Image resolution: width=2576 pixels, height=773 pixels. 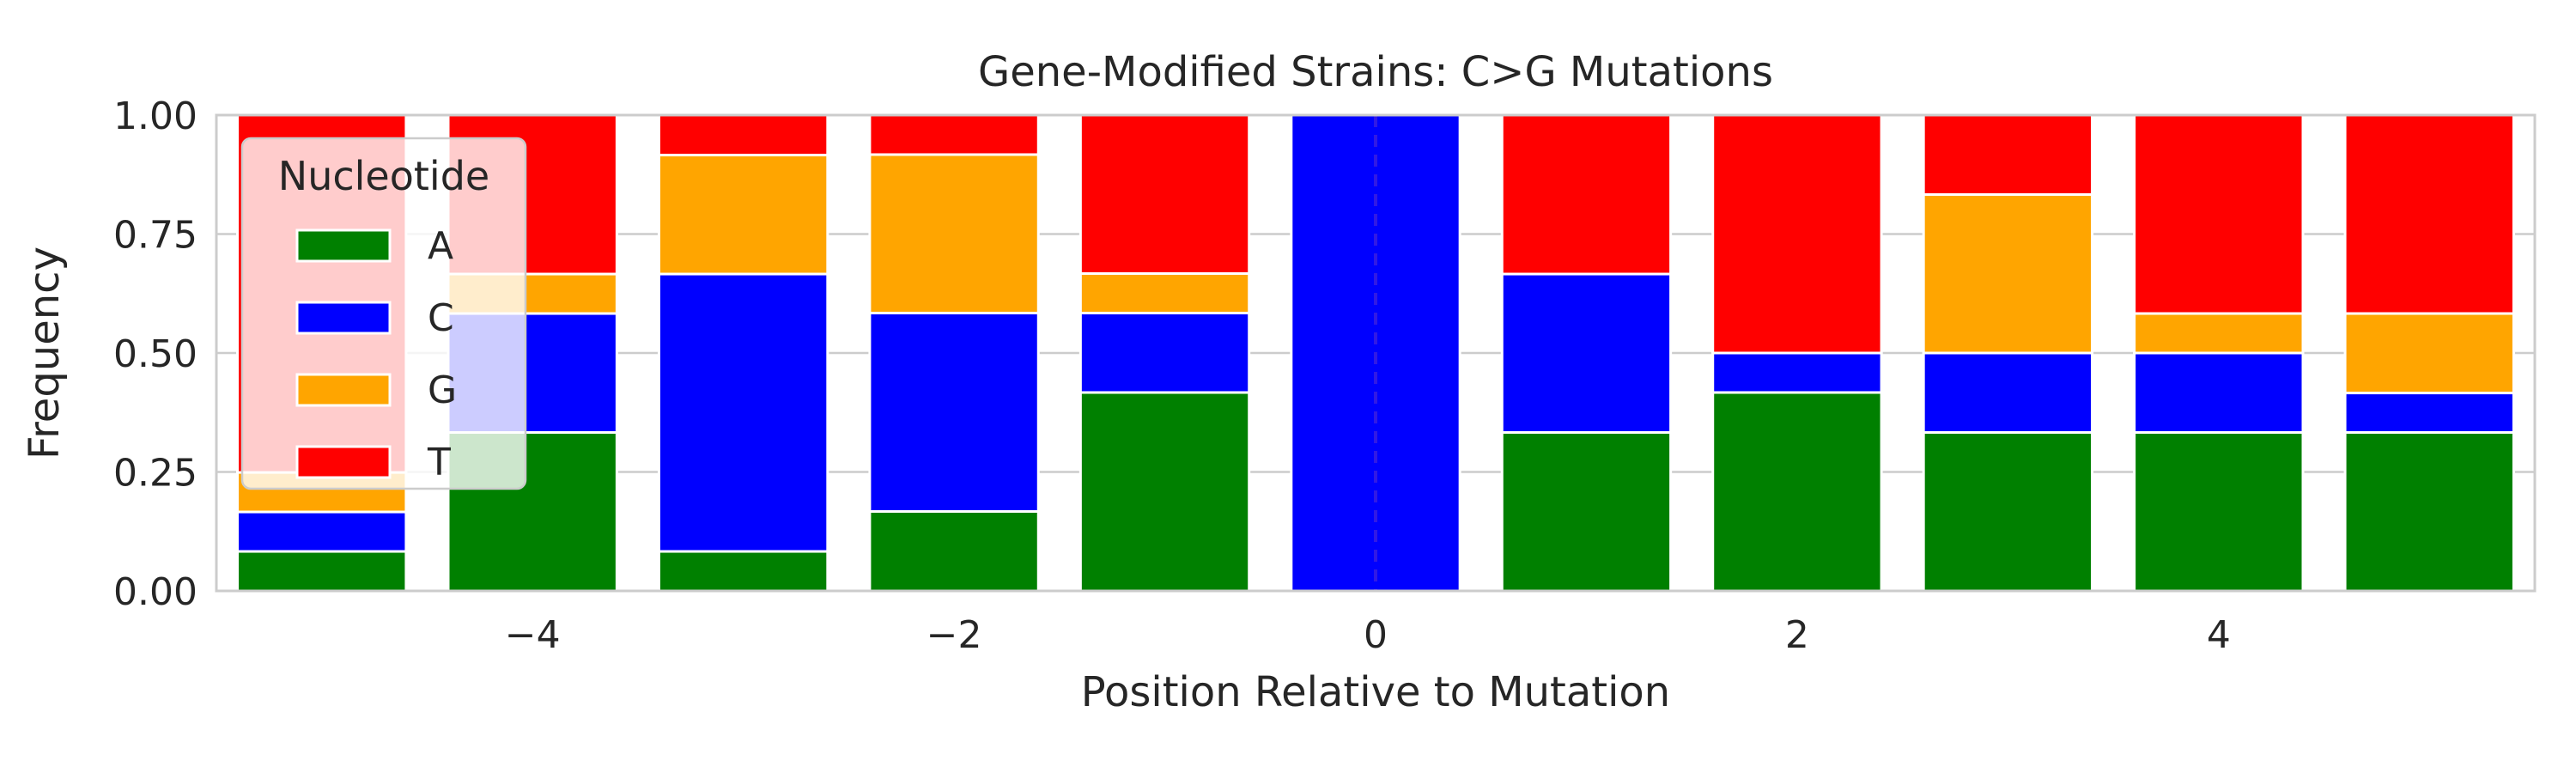 What do you see at coordinates (1164, 194) in the screenshot?
I see `bar-T-pos--1` at bounding box center [1164, 194].